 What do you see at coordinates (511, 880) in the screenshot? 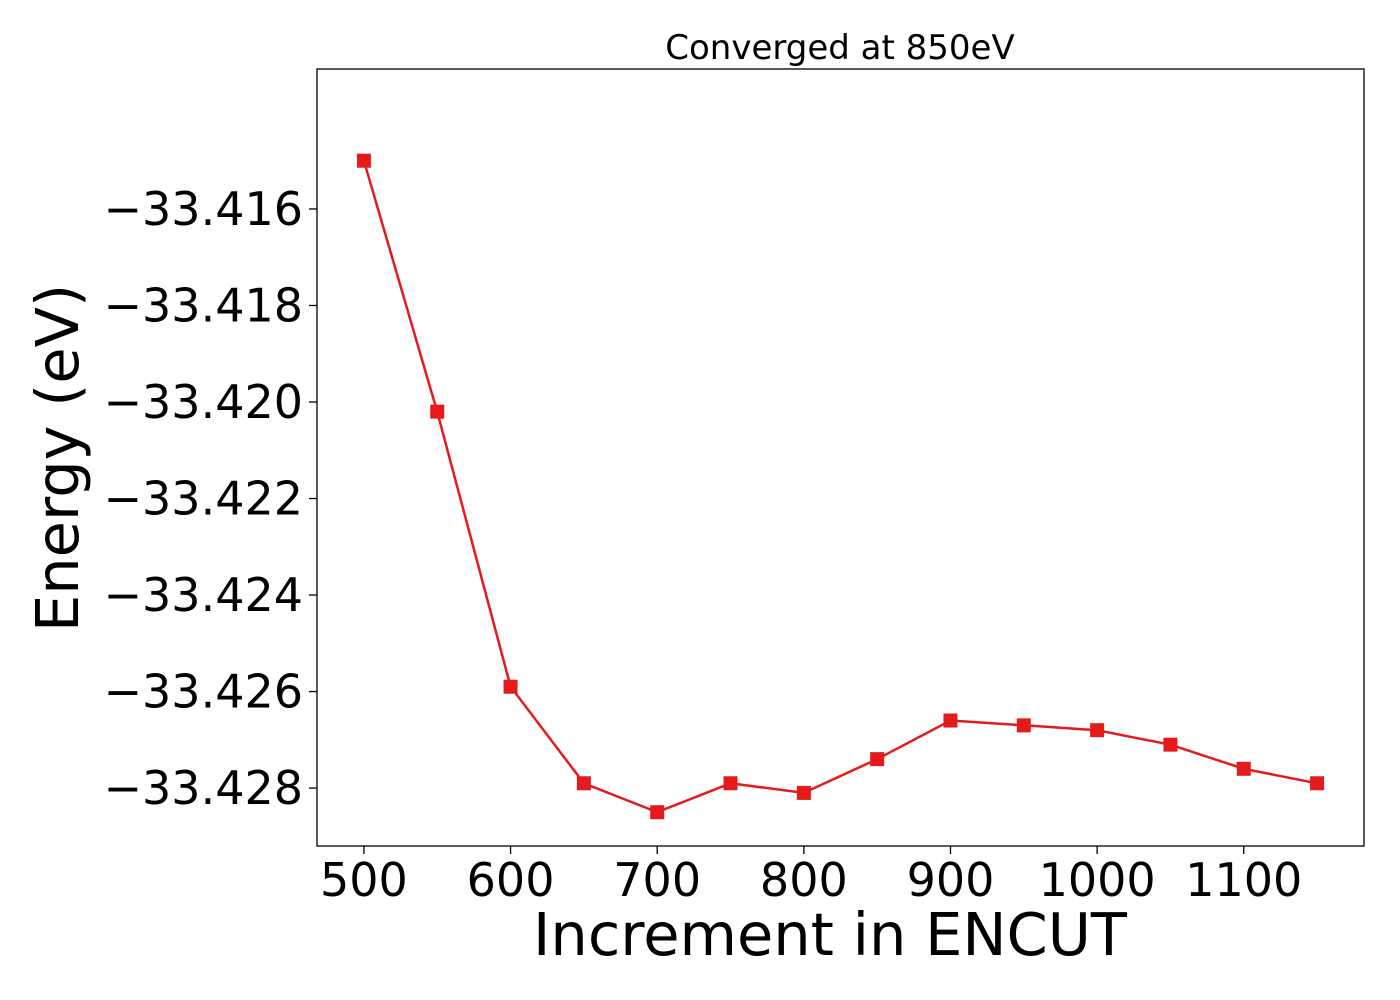
I see `x-tick-label: 600` at bounding box center [511, 880].